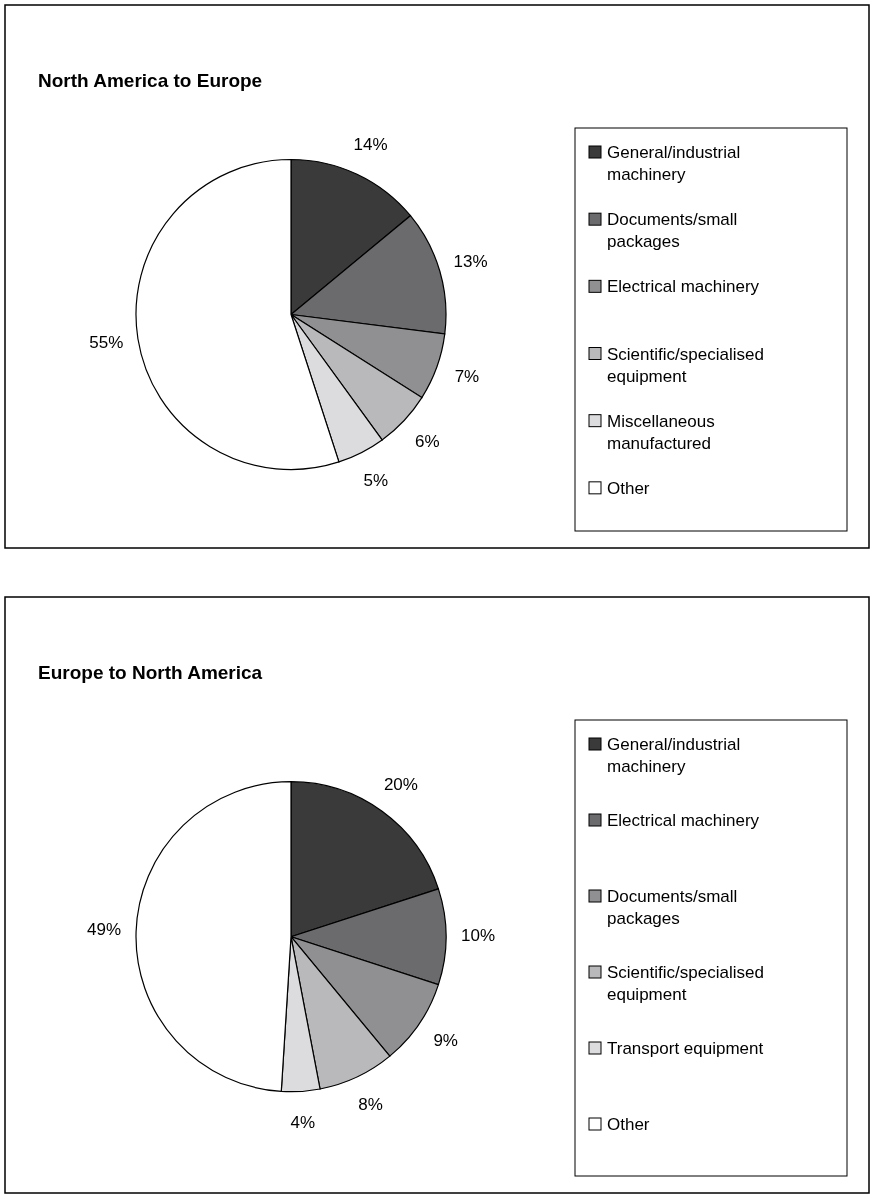  Describe the element at coordinates (370, 144) in the screenshot. I see `data-label: 14%` at that location.